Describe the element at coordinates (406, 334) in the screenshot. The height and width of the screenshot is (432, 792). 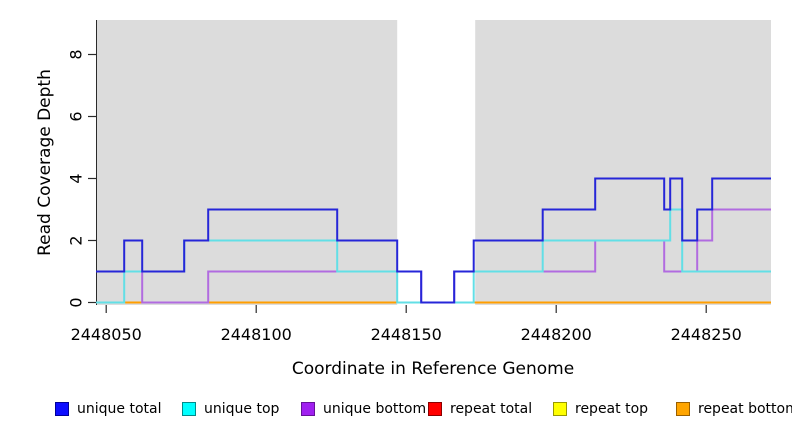
I see `x-axis-tick-label: 2448150` at that location.